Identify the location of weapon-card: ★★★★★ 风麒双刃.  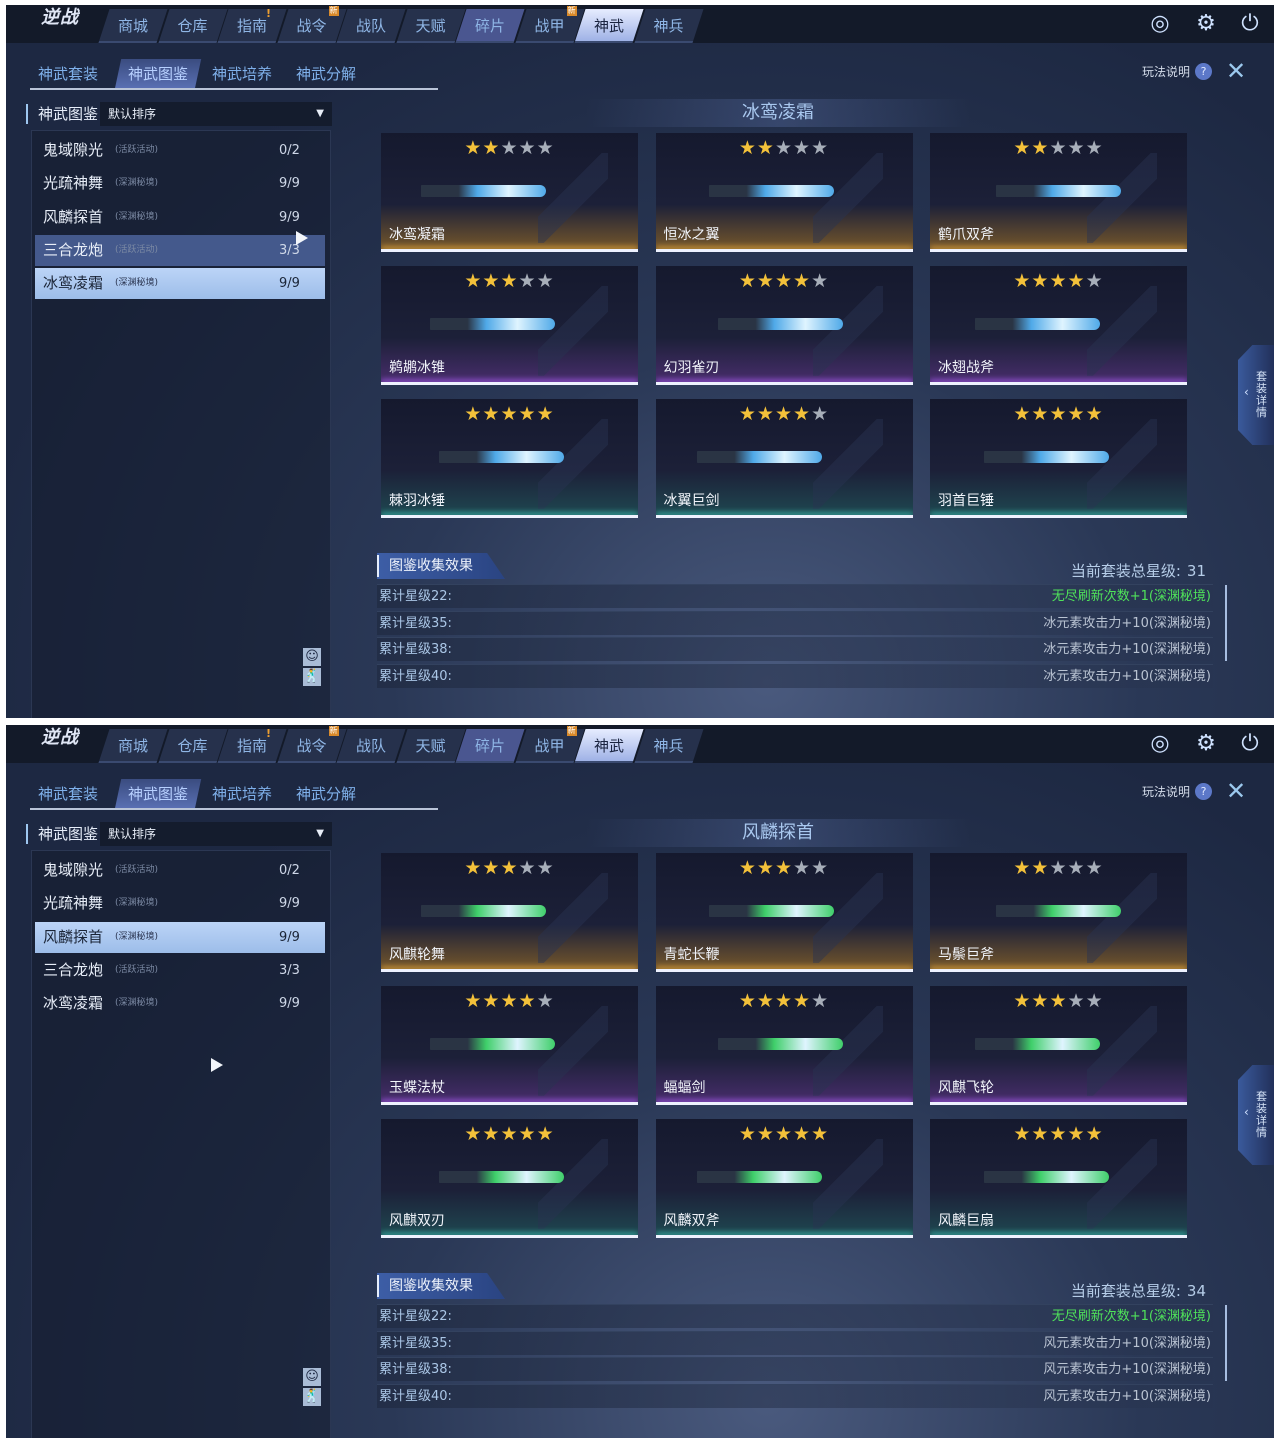
(509, 1178).